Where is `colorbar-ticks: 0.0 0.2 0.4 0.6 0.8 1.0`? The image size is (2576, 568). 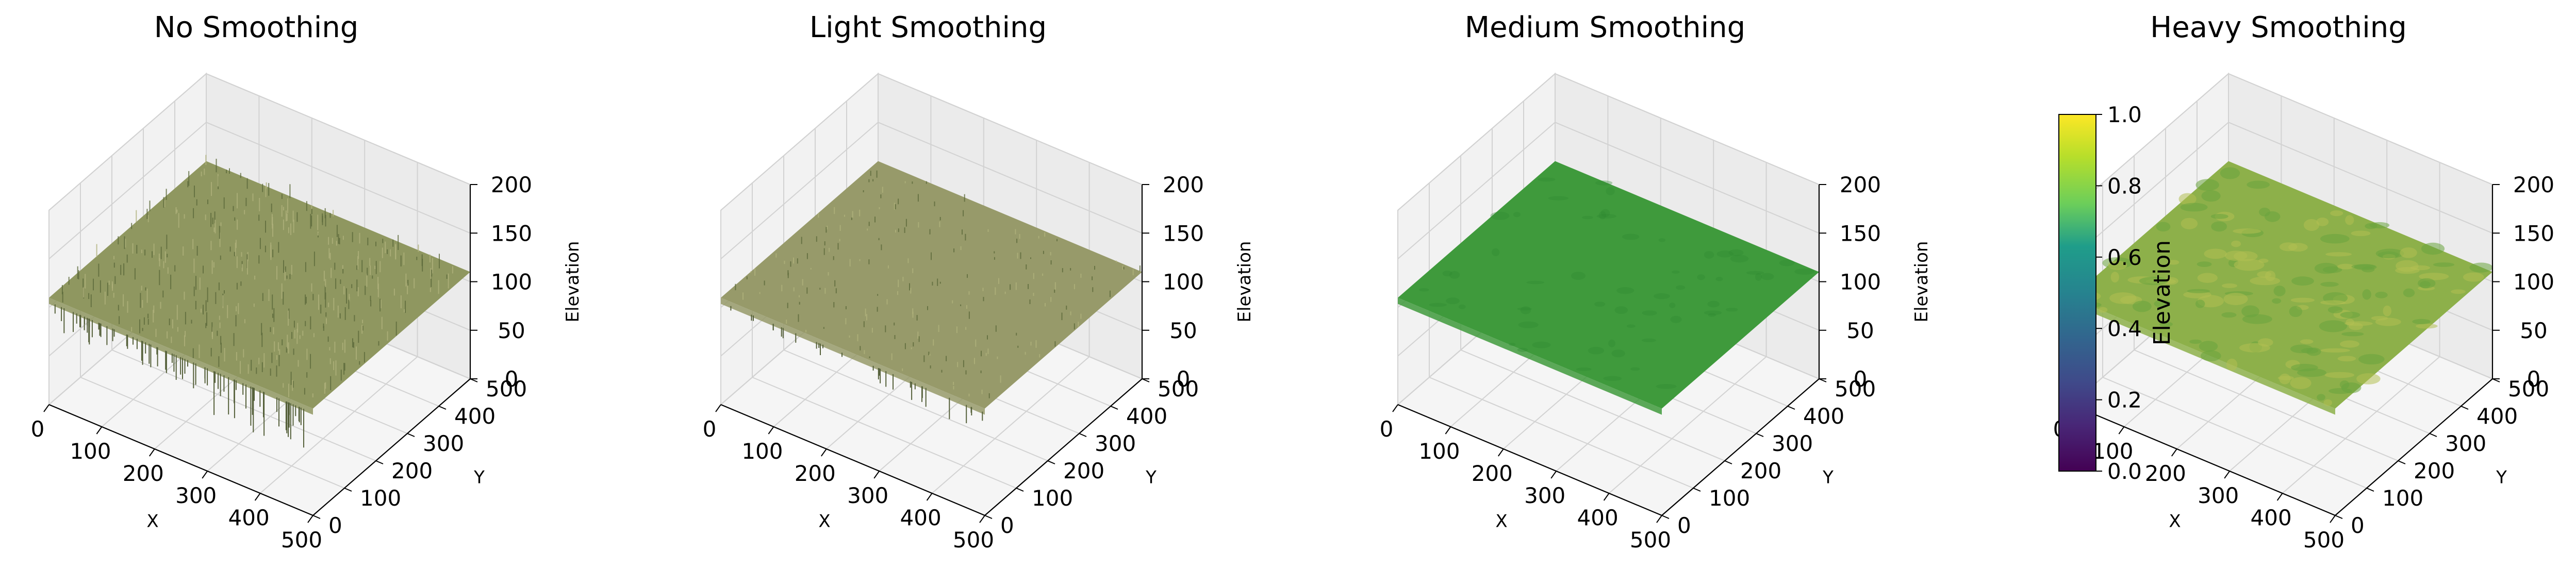 colorbar-ticks: 0.0 0.2 0.4 0.6 0.8 1.0 is located at coordinates (2119, 293).